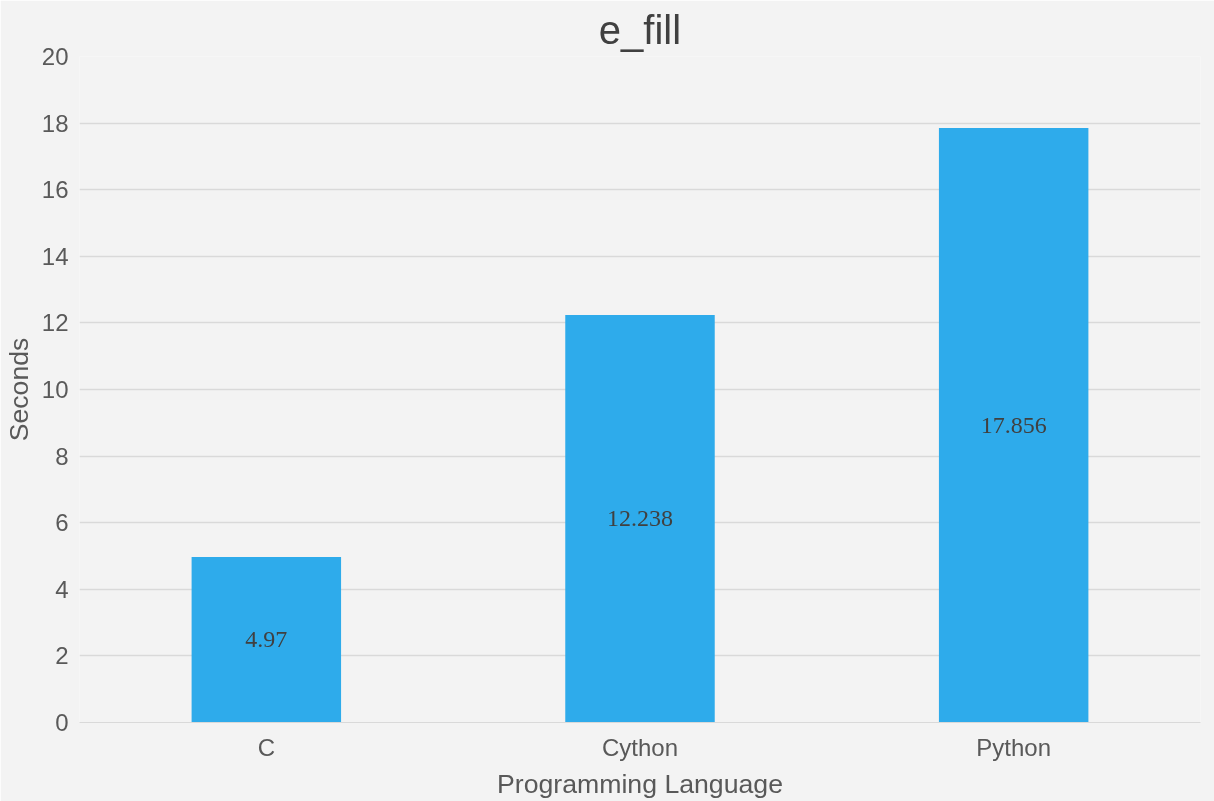 The width and height of the screenshot is (1214, 801). Describe the element at coordinates (62, 589) in the screenshot. I see `y-tick-label: 4` at that location.